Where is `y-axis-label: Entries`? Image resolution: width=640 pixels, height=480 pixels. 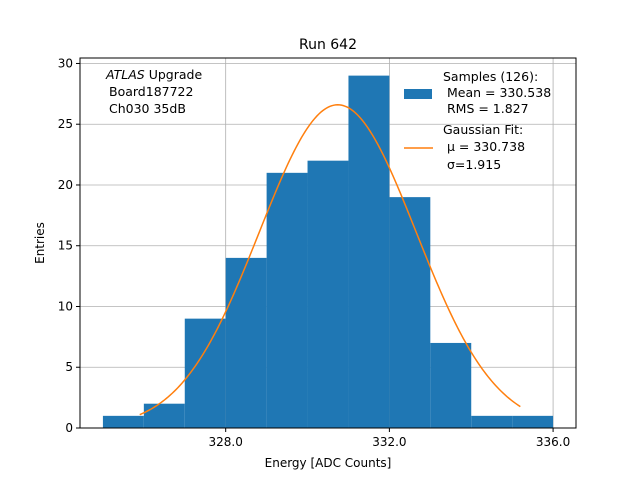
y-axis-label: Entries is located at coordinates (40, 243).